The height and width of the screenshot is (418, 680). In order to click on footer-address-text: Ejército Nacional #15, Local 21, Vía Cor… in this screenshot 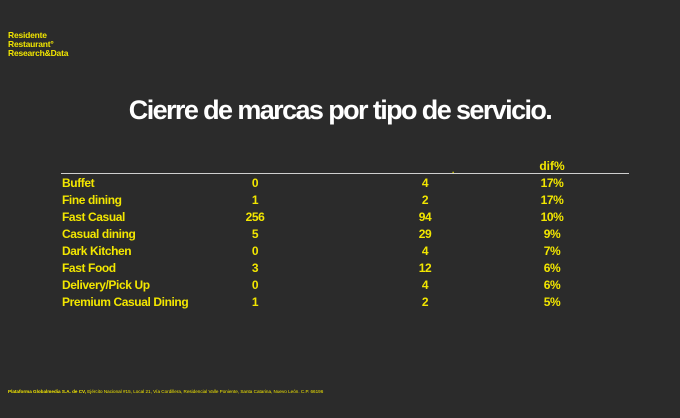, I will do `click(205, 391)`.